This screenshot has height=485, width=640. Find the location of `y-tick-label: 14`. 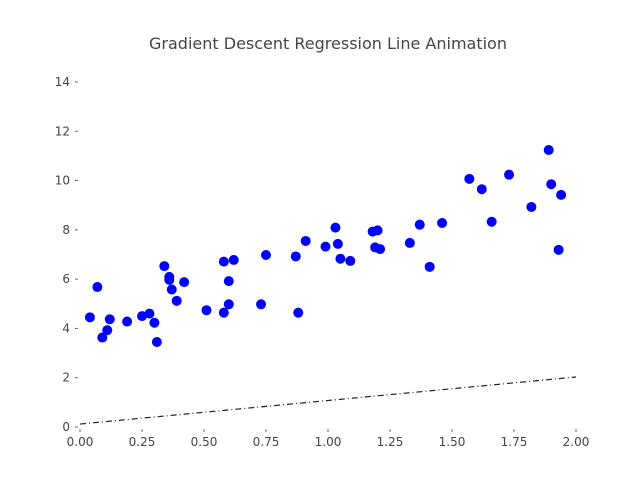

y-tick-label: 14 is located at coordinates (62, 82).